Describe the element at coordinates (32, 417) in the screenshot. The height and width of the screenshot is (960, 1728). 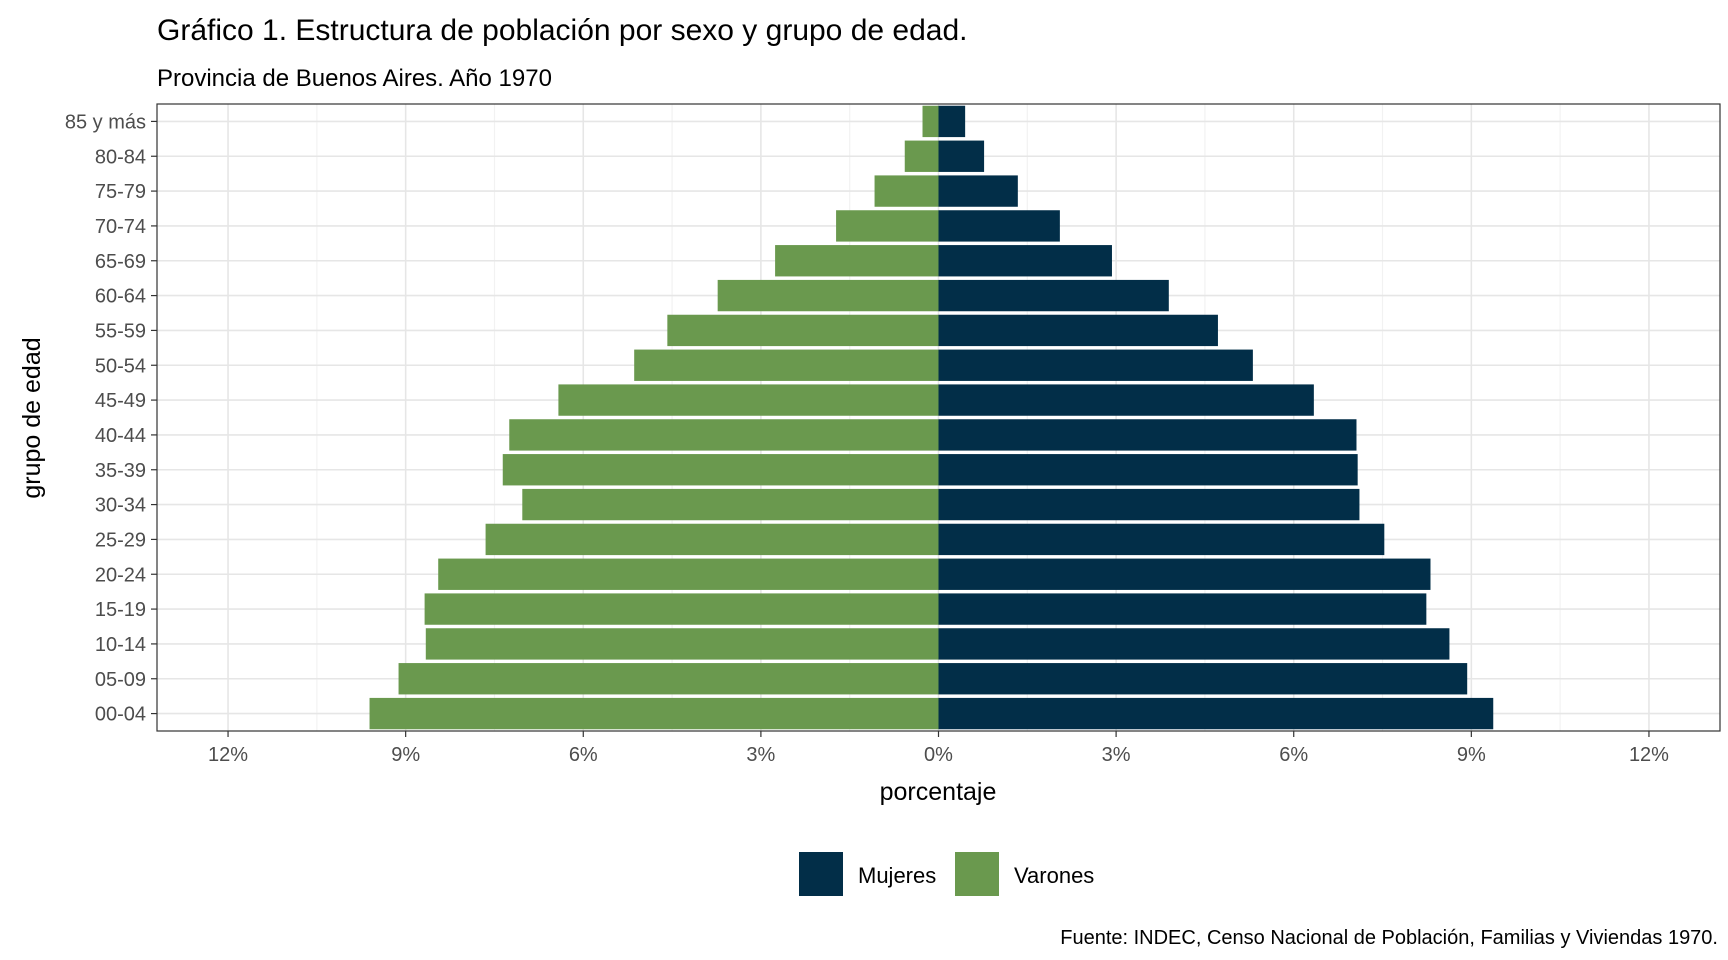
I see `y-axis-title: grupo de edad` at that location.